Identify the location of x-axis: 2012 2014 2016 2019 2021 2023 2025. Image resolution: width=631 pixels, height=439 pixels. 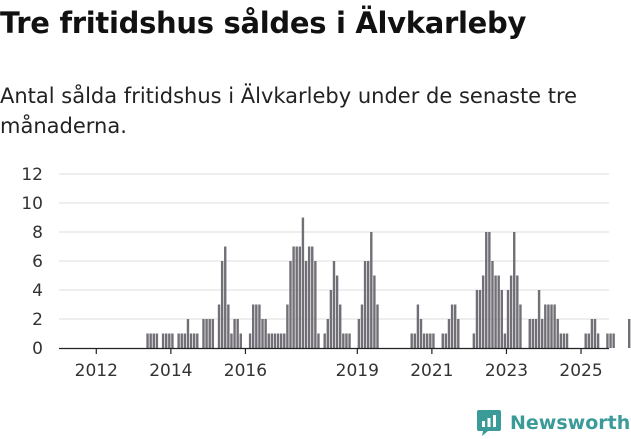
(334, 364).